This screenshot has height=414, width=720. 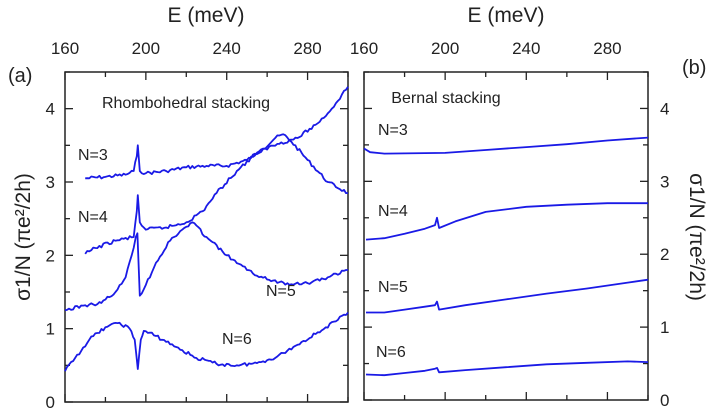 What do you see at coordinates (445, 98) in the screenshot?
I see `panel-title: Bernal stacking` at bounding box center [445, 98].